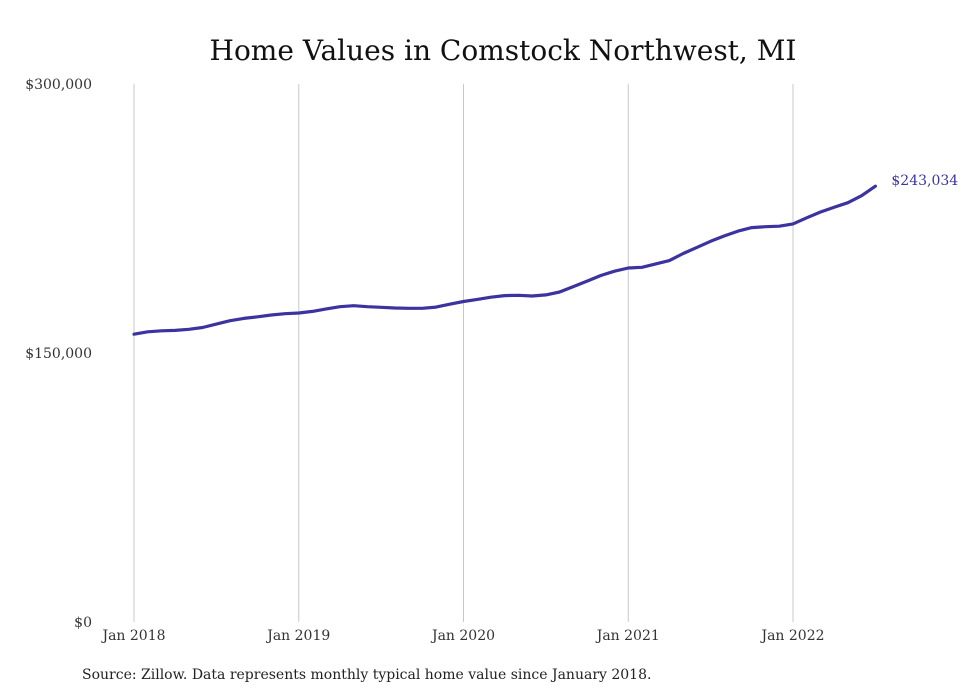  Describe the element at coordinates (58, 85) in the screenshot. I see `y-tick-label: $300,000` at that location.